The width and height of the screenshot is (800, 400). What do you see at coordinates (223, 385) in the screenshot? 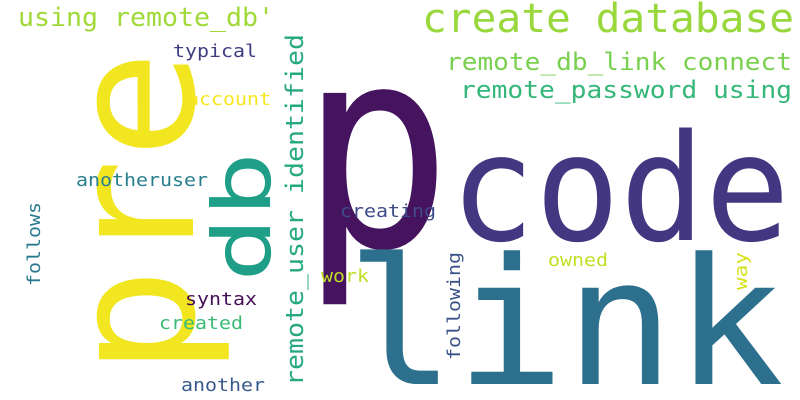
I see `word-another: another` at bounding box center [223, 385].